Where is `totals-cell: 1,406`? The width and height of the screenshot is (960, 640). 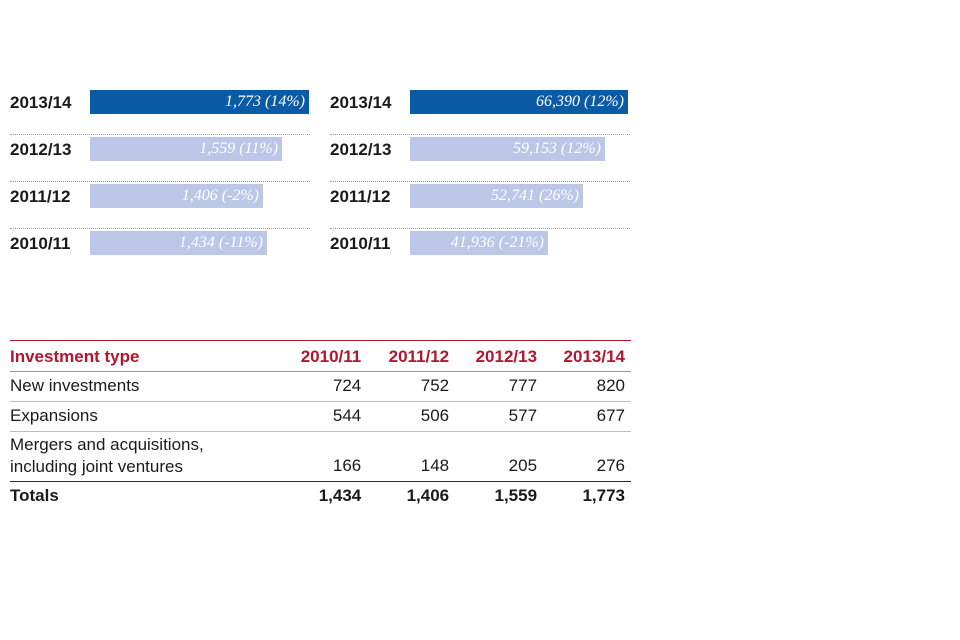
totals-cell: 1,406 is located at coordinates (428, 495).